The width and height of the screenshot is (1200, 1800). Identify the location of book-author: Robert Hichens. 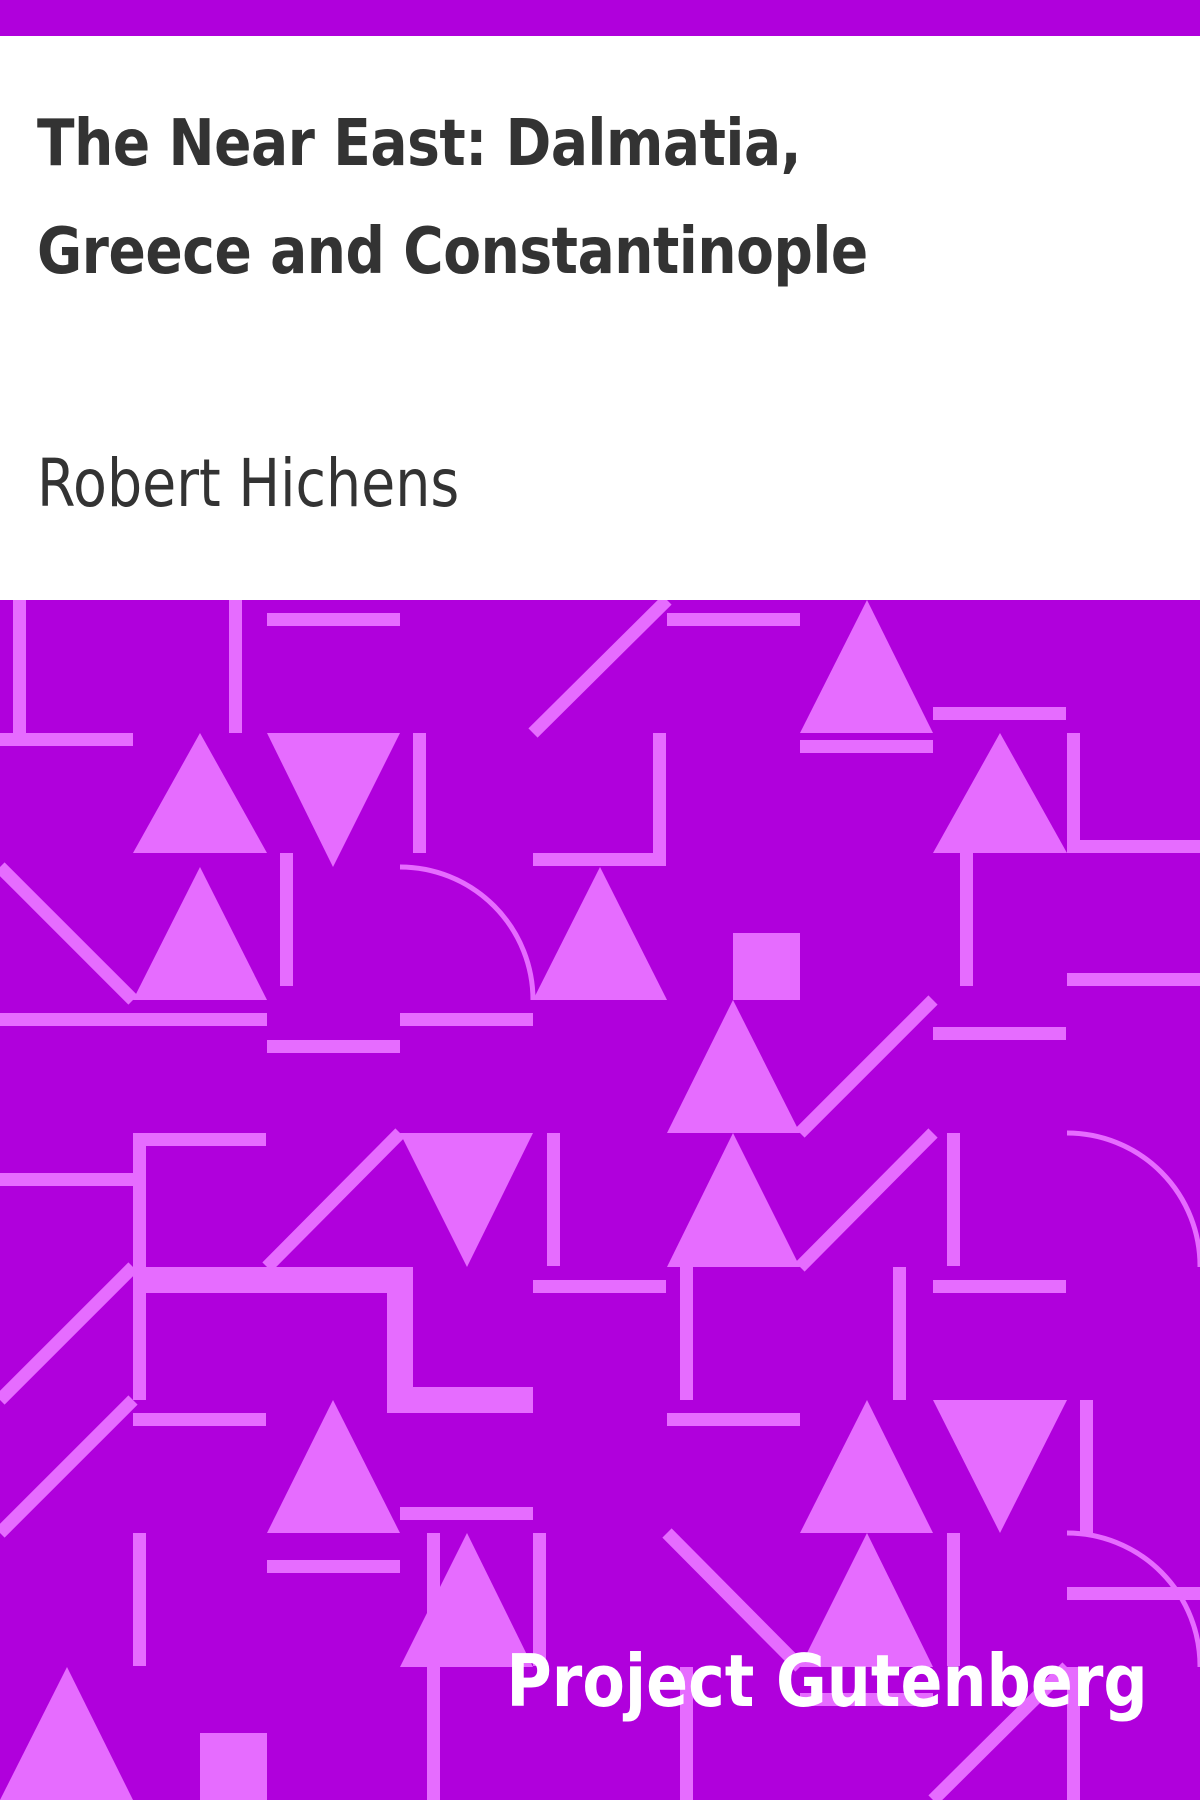
(248, 483).